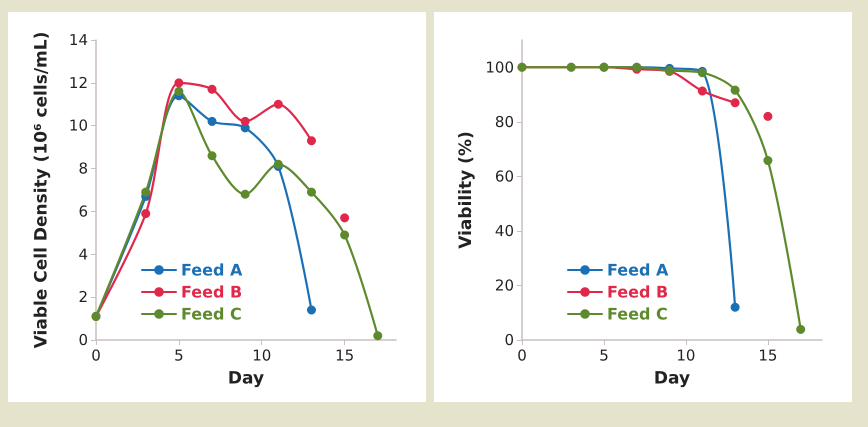 This screenshot has height=427, width=868. I want to click on y-tick-label: 10, so click(78, 125).